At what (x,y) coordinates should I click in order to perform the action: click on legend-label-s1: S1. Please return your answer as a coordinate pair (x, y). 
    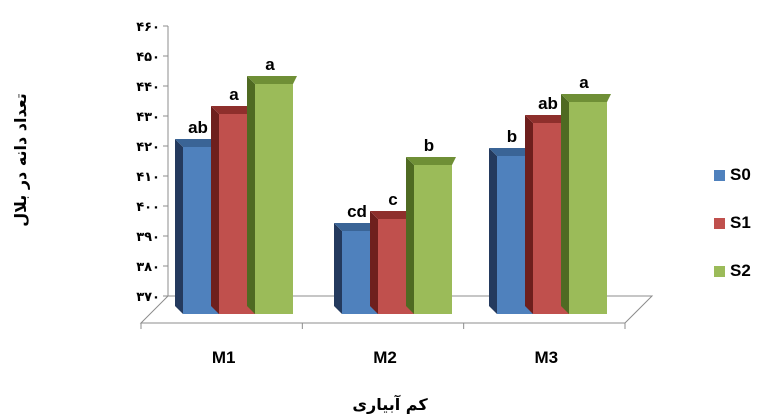
    Looking at the image, I should click on (740, 222).